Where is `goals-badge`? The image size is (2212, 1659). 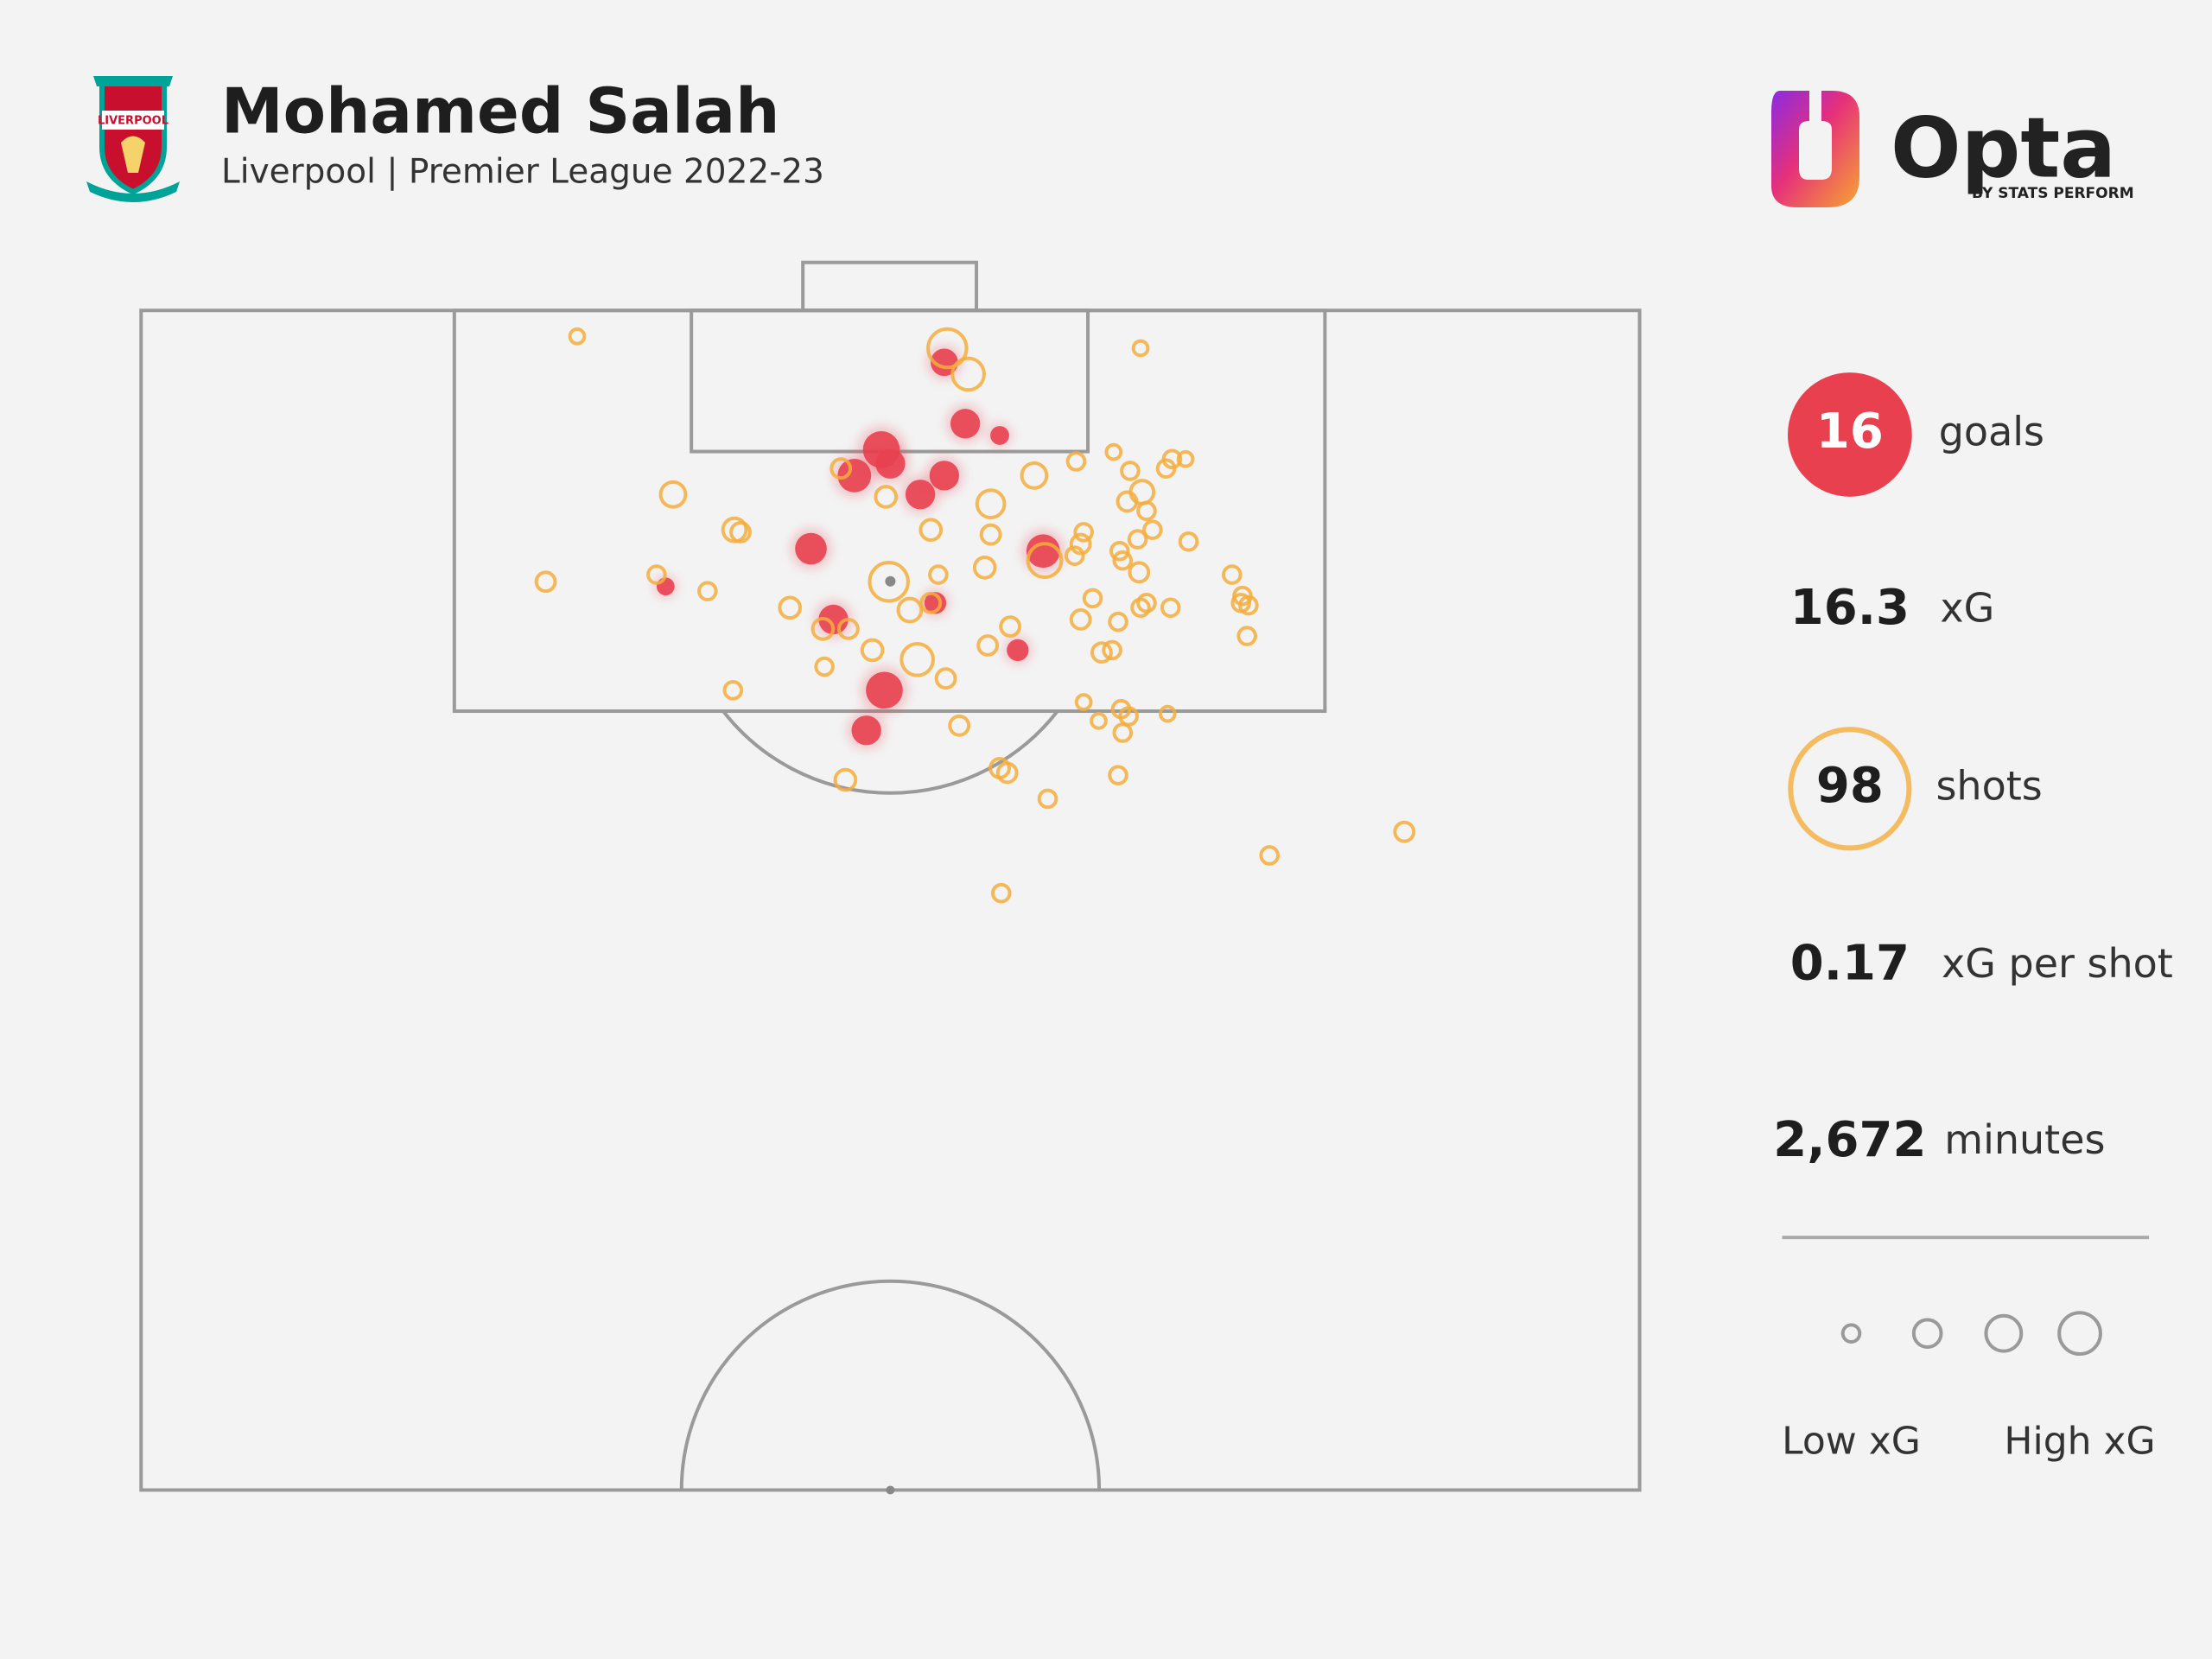 goals-badge is located at coordinates (1850, 434).